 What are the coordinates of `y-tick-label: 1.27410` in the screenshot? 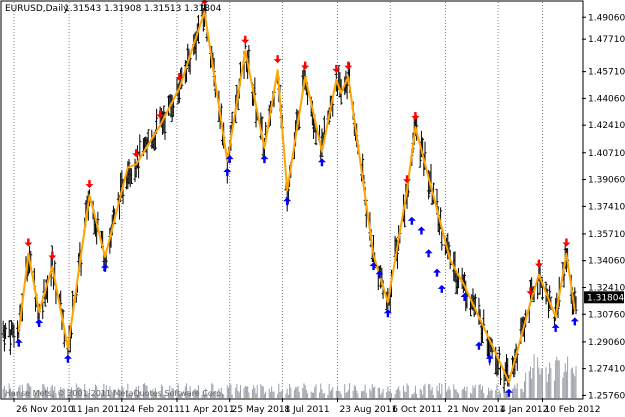 It's located at (606, 370).